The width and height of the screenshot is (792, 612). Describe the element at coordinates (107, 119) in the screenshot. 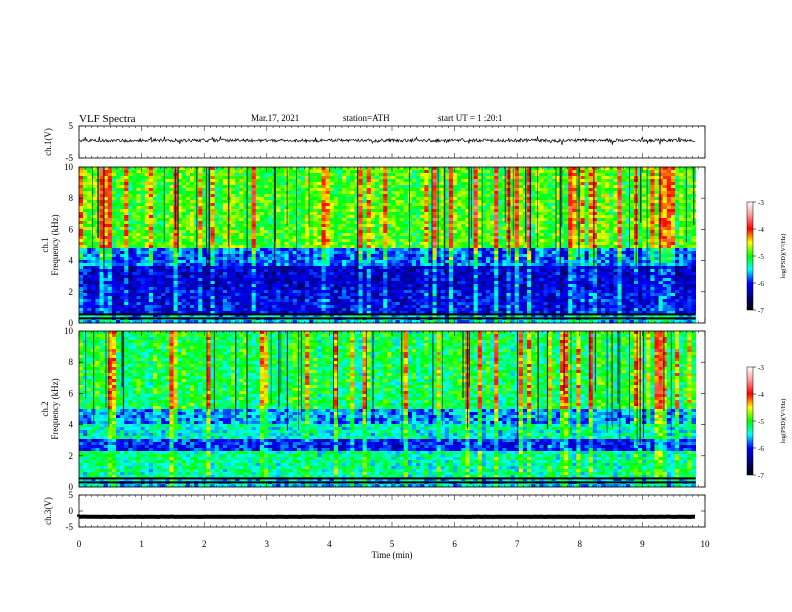

I see `chart-title: VLF Spectra` at that location.